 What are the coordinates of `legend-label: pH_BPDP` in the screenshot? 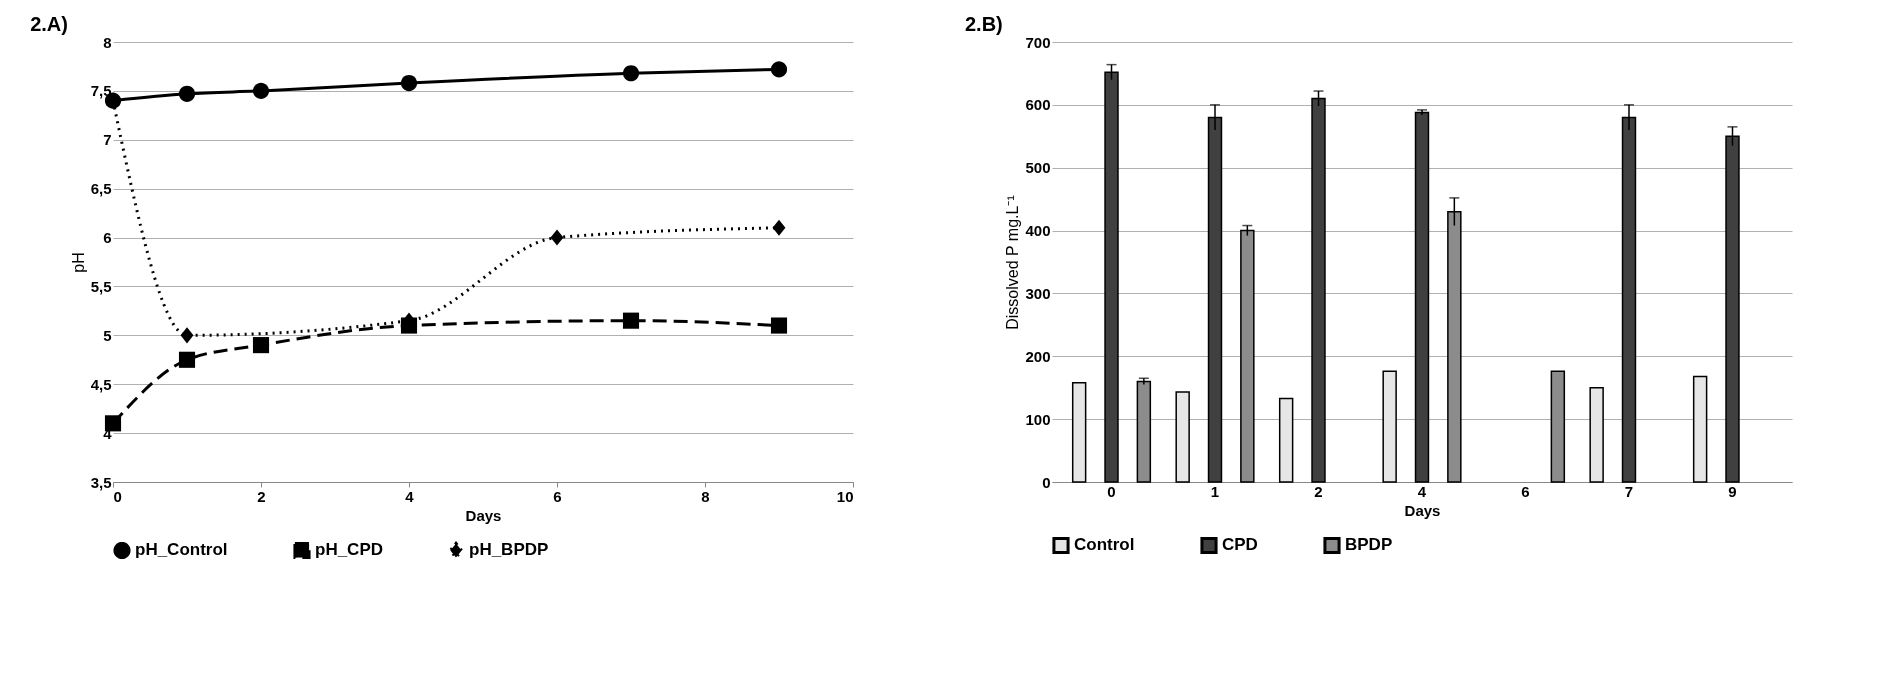 It's located at (509, 550).